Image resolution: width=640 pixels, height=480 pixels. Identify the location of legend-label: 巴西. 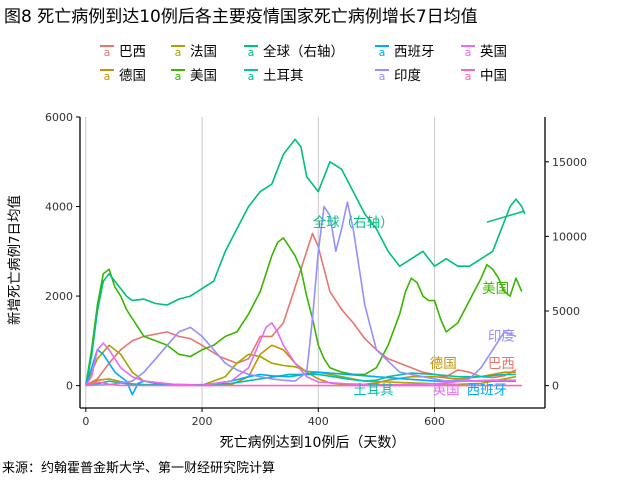
(132, 52).